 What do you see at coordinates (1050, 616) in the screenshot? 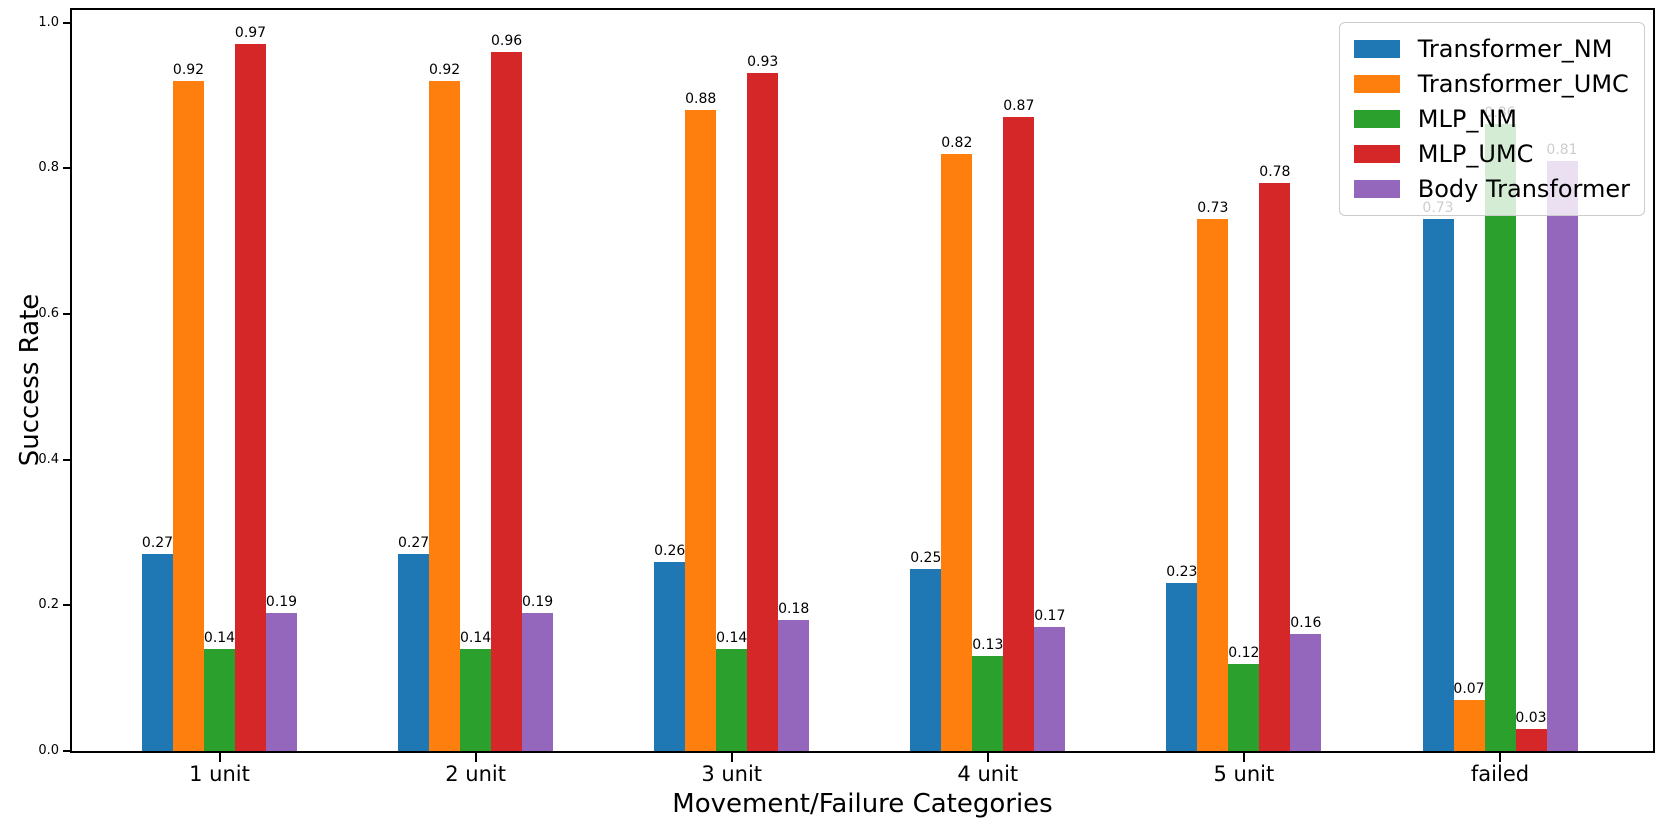
I see `bar-value-label: 0.17` at bounding box center [1050, 616].